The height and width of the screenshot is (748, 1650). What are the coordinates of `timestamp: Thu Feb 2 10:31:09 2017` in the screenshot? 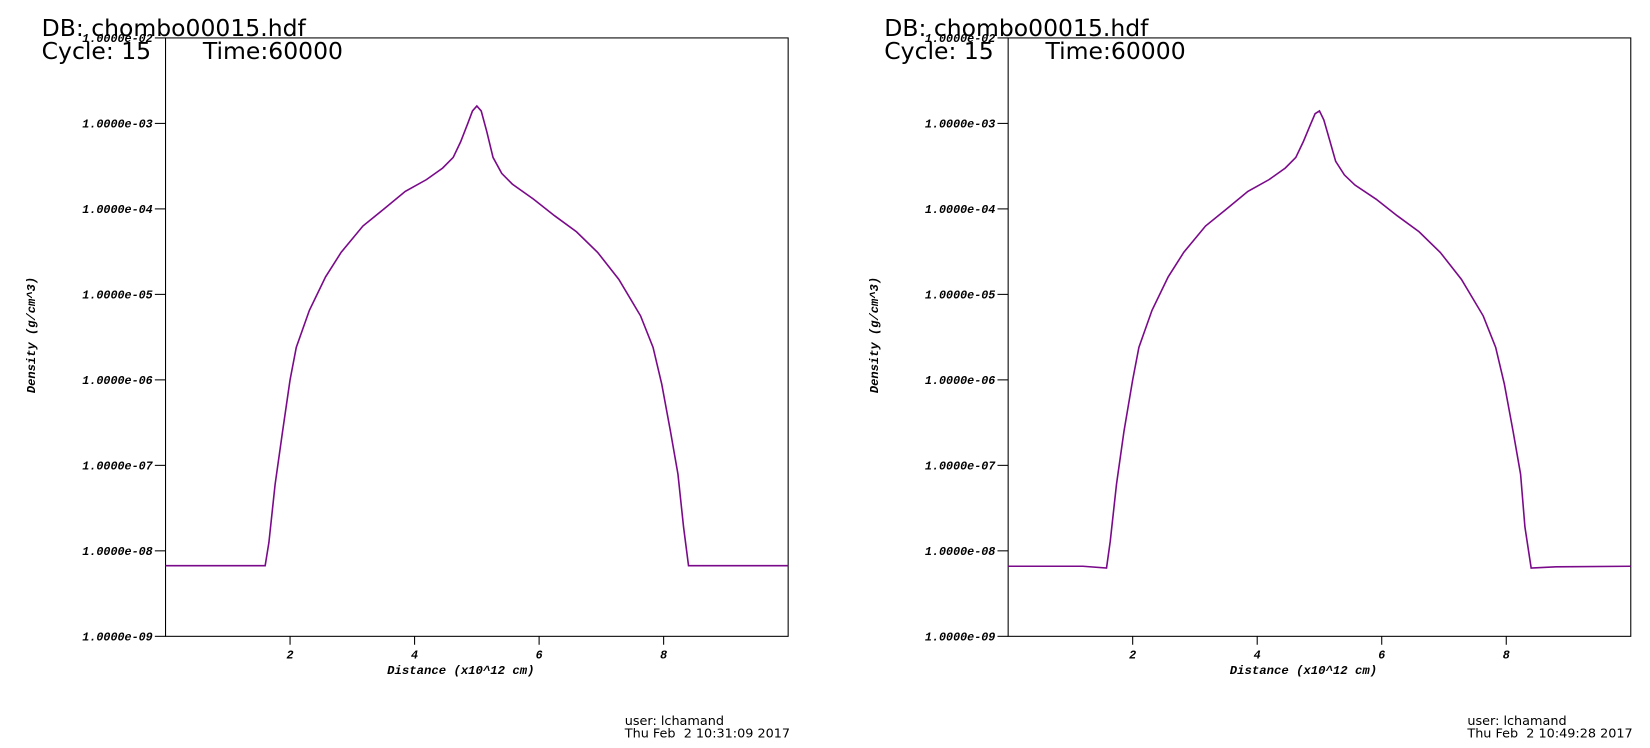 It's located at (707, 733).